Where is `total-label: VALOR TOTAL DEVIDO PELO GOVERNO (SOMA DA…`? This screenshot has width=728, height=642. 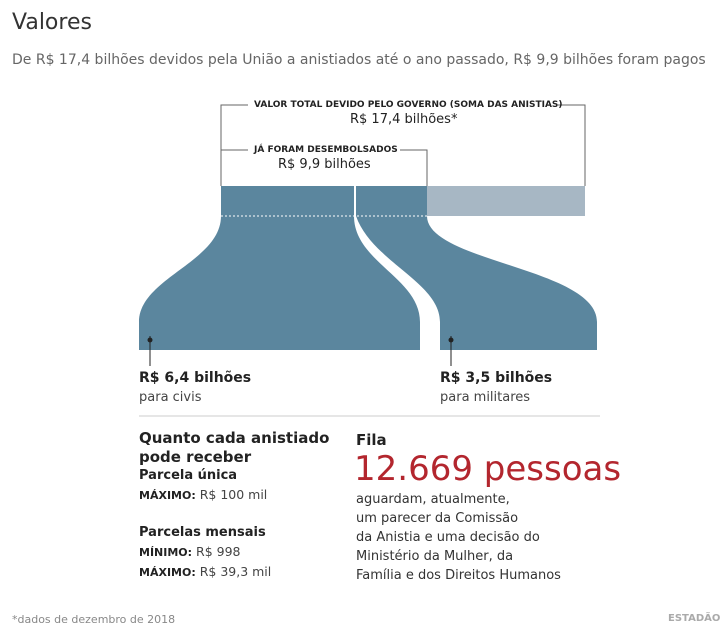
total-label: VALOR TOTAL DEVIDO PELO GOVERNO (SOMA DA… is located at coordinates (408, 105).